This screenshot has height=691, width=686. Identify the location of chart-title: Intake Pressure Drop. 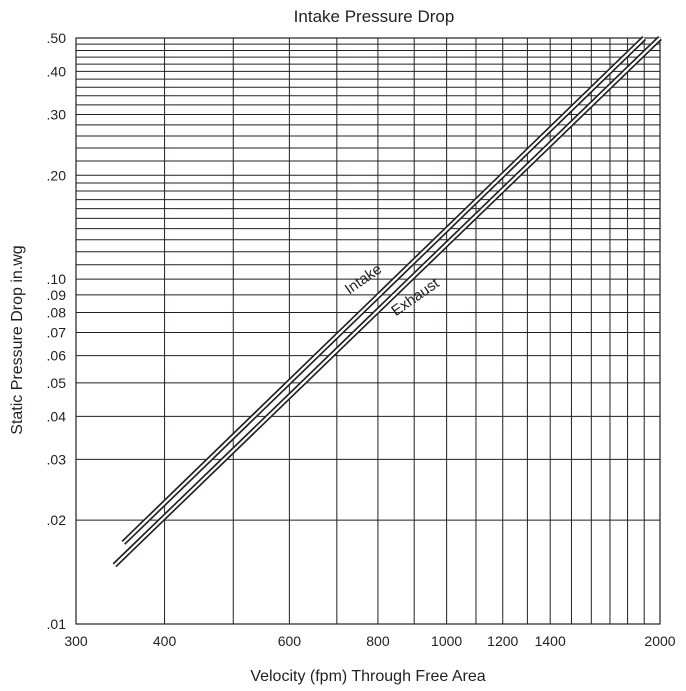
(374, 16).